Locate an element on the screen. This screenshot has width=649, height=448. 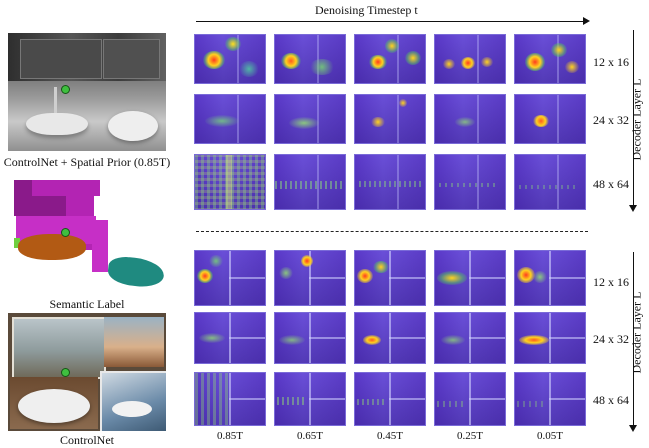
lower-heatmap-r3-c5 is located at coordinates (550, 399).